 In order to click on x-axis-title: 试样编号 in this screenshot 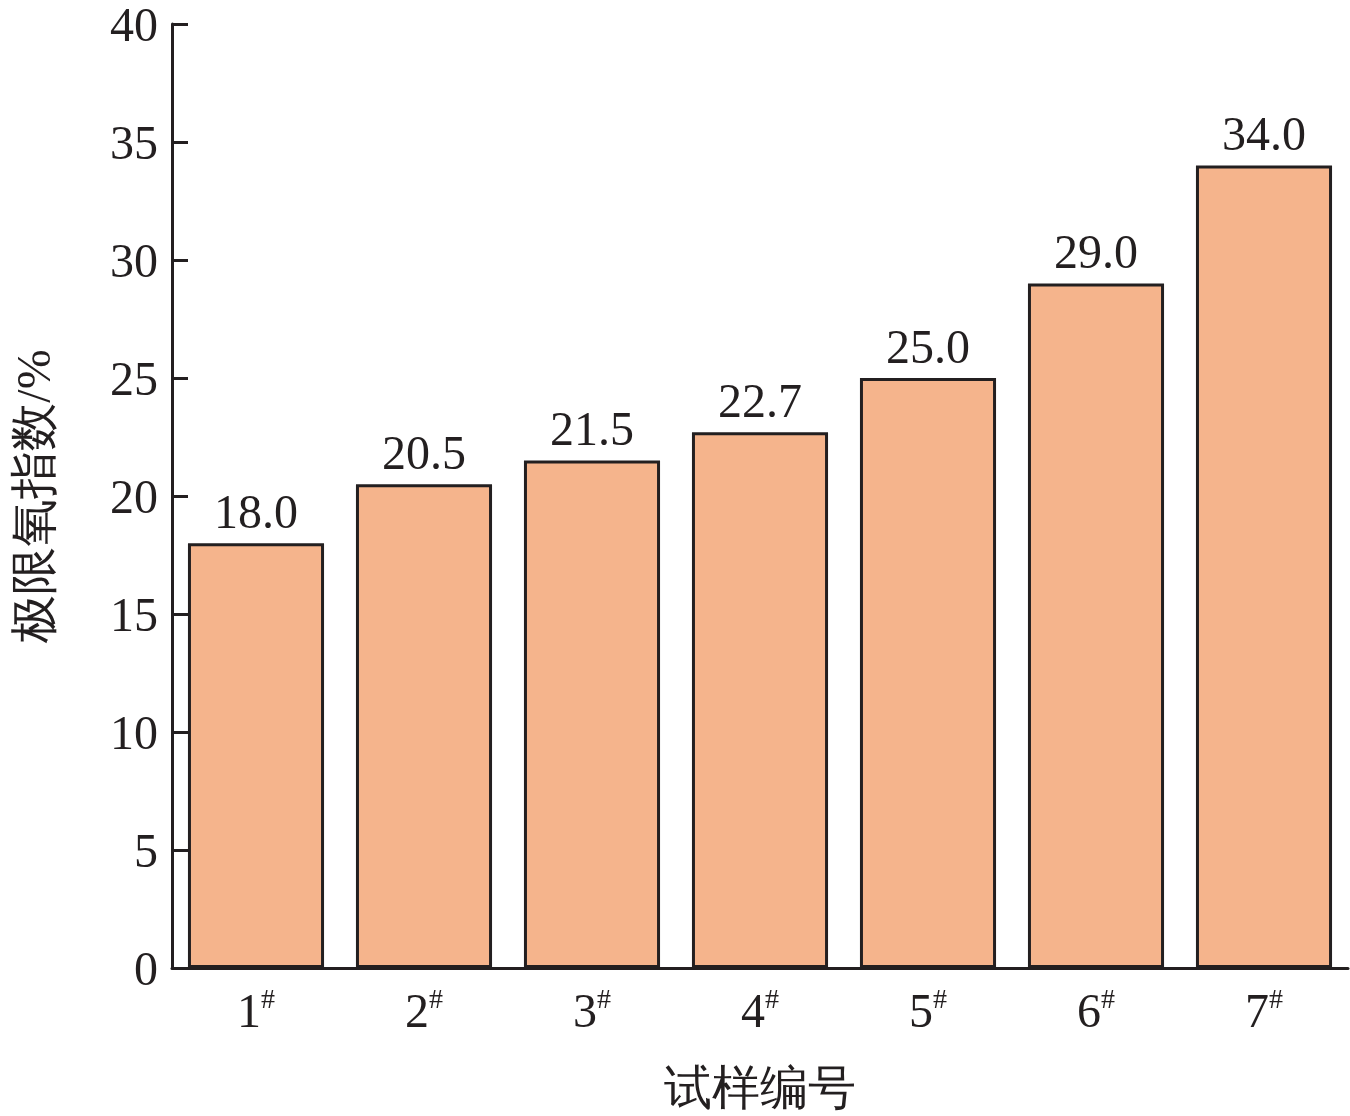, I will do `click(760, 1087)`.